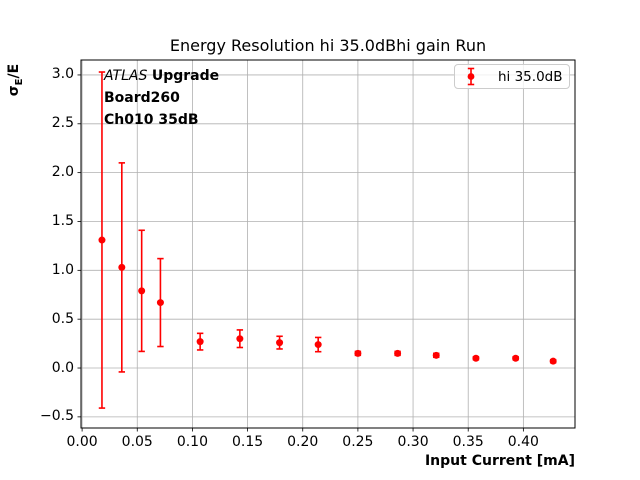 The width and height of the screenshot is (640, 480). What do you see at coordinates (413, 442) in the screenshot?
I see `x-tick-label: 0.30` at bounding box center [413, 442].